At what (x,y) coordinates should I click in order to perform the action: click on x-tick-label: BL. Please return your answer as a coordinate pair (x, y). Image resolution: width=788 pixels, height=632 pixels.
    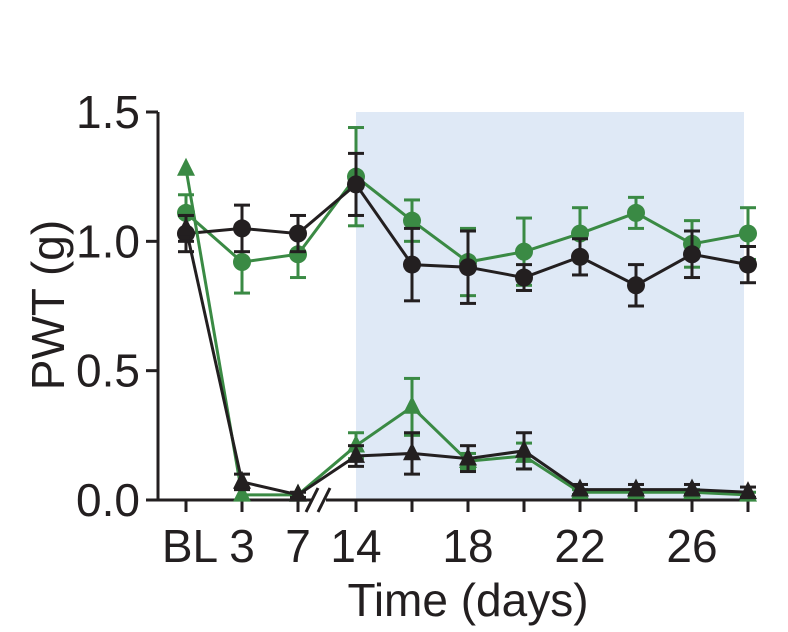
    Looking at the image, I should click on (190, 546).